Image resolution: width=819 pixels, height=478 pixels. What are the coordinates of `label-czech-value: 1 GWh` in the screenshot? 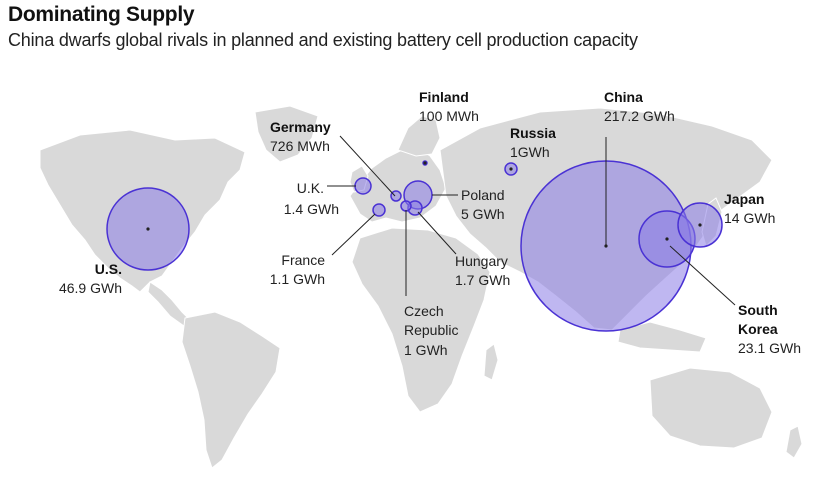 It's located at (426, 350).